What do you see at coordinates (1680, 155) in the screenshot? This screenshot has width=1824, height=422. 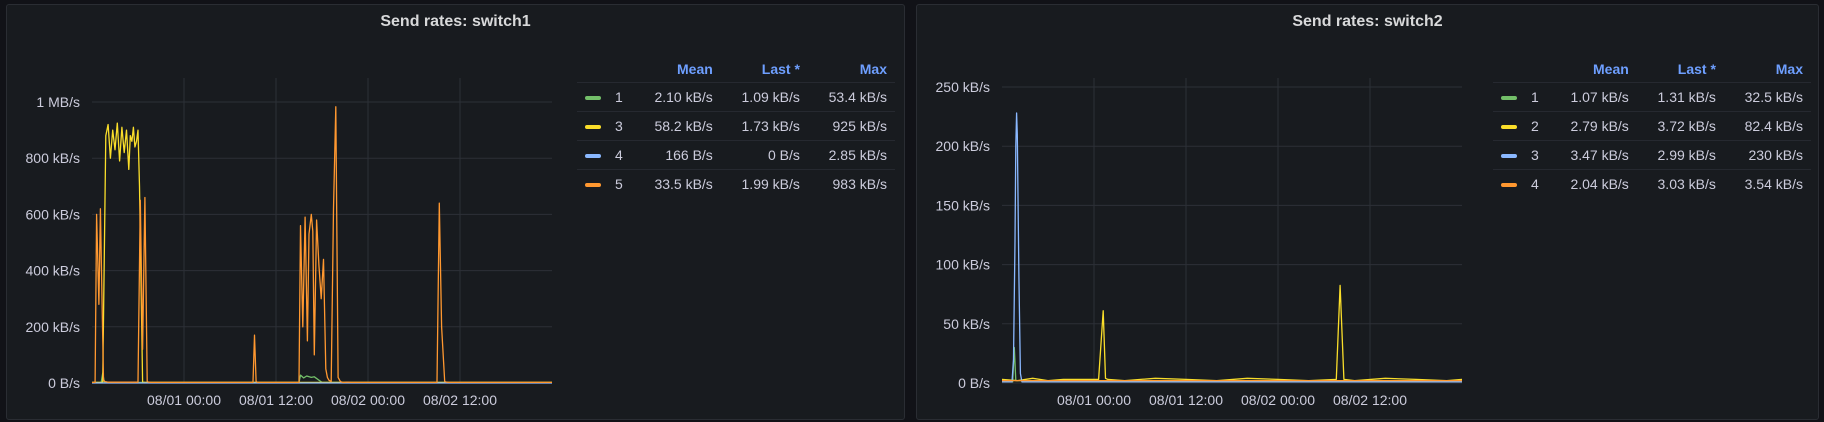 I see `series-last: 2.99 kB/s` at bounding box center [1680, 155].